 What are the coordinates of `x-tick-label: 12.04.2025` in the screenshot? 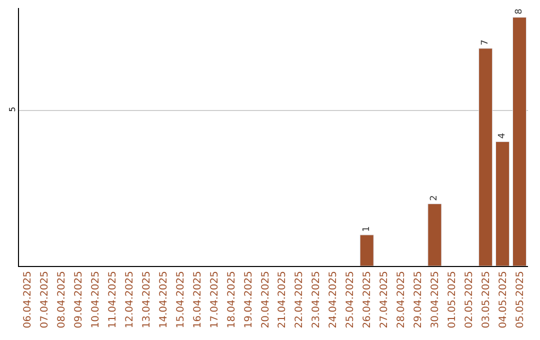 It's located at (130, 299).